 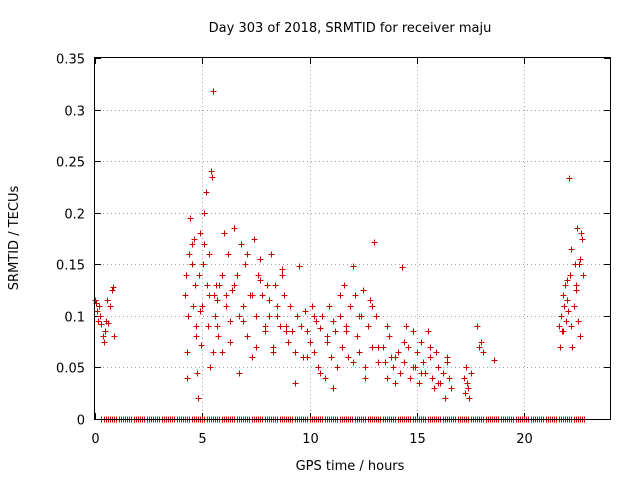 I want to click on x-tick-label: 5, so click(x=202, y=439).